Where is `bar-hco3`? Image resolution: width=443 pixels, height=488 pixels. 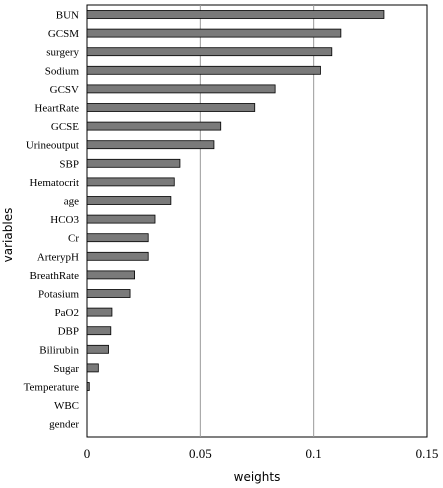
bar-hco3 is located at coordinates (121, 219).